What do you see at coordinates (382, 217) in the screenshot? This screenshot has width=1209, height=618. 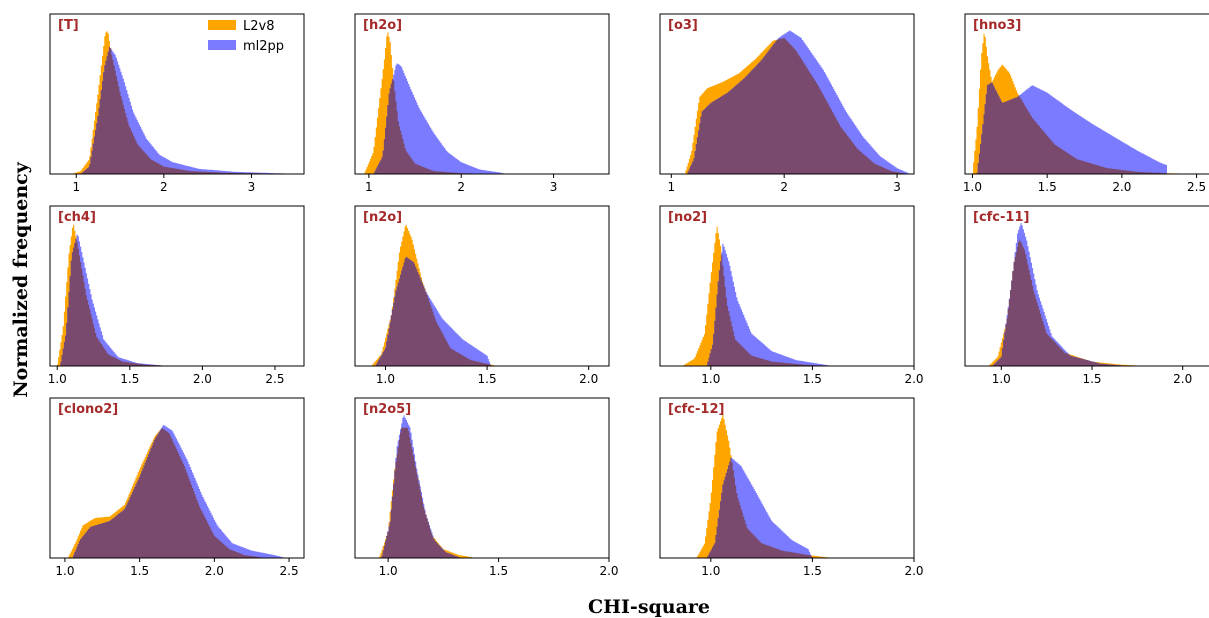 I see `panel-label: [n2o]` at bounding box center [382, 217].